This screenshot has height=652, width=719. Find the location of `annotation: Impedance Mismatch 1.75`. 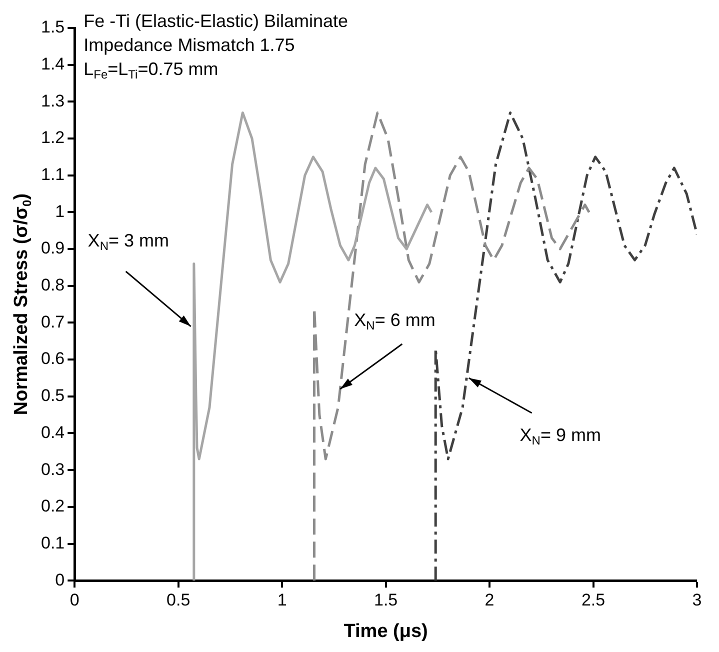

annotation: Impedance Mismatch 1.75 is located at coordinates (189, 44).